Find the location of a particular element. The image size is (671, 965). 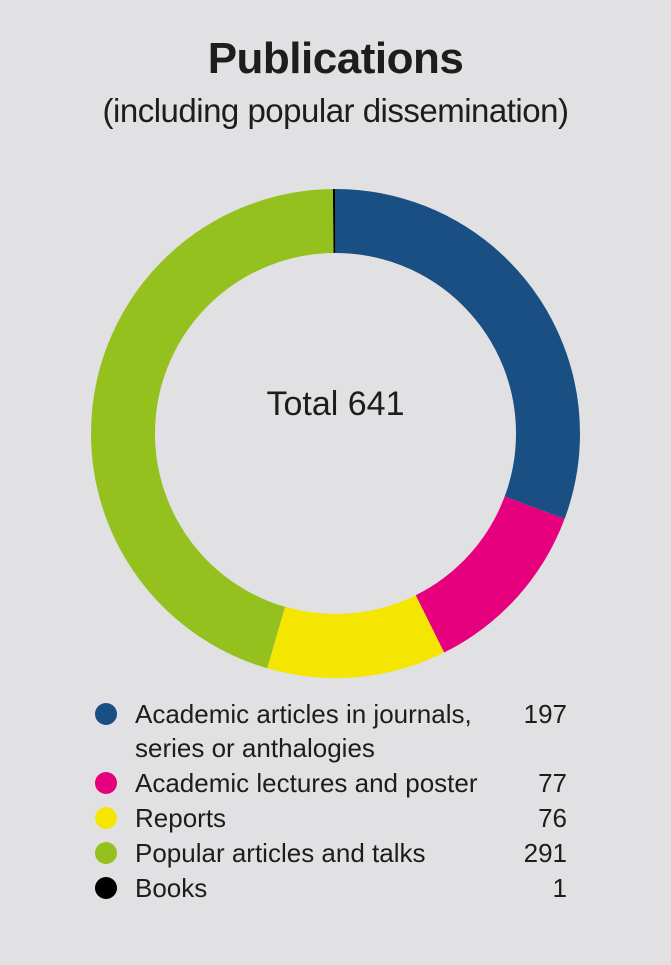

legend-item: Reports 76 is located at coordinates (331, 818).